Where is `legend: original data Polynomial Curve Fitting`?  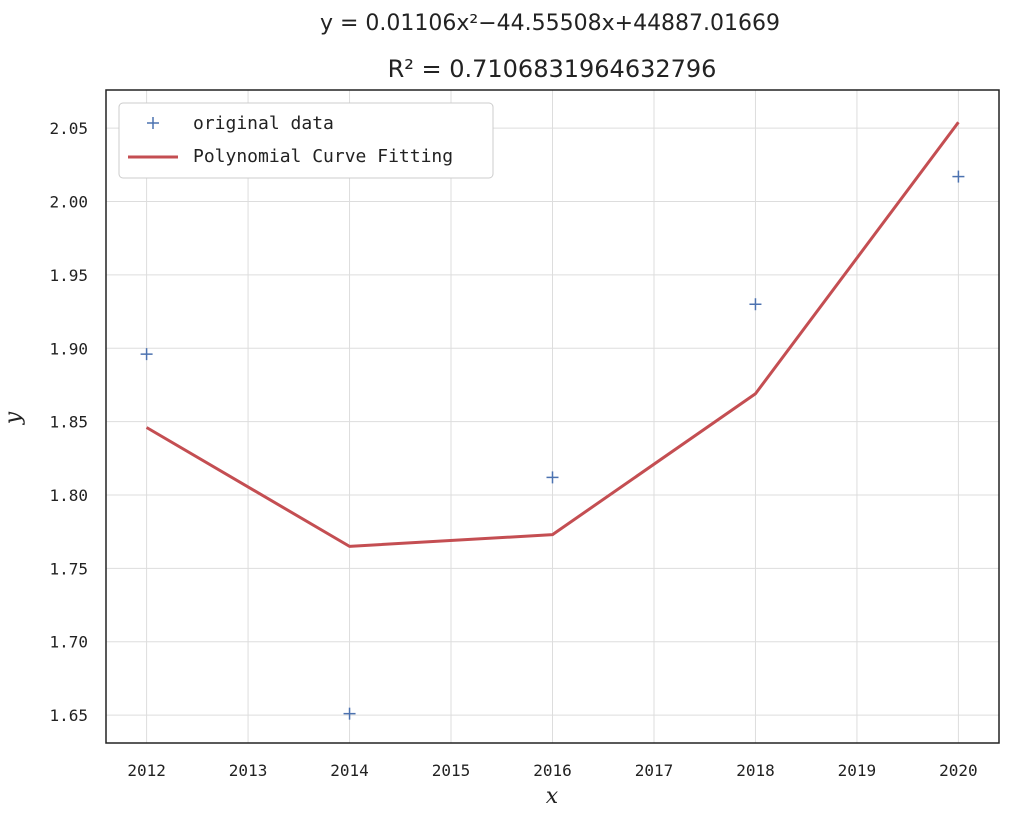
legend: original data Polynomial Curve Fitting is located at coordinates (306, 140).